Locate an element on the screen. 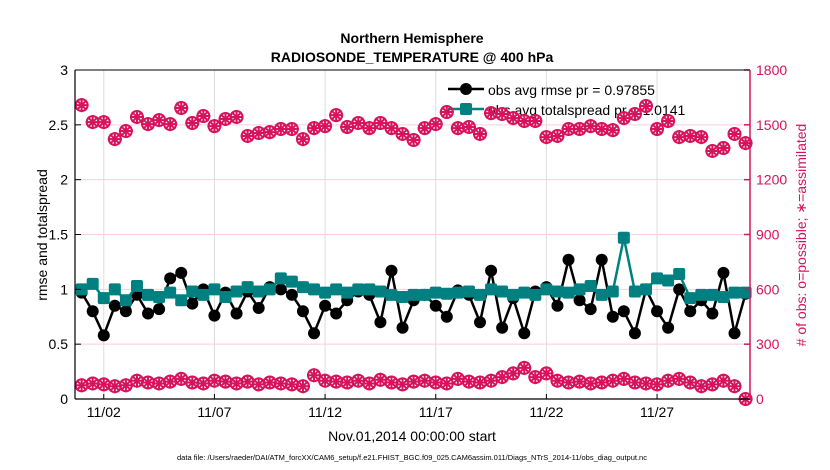 This screenshot has width=830, height=470. y-tick-label: 0 is located at coordinates (64, 399).